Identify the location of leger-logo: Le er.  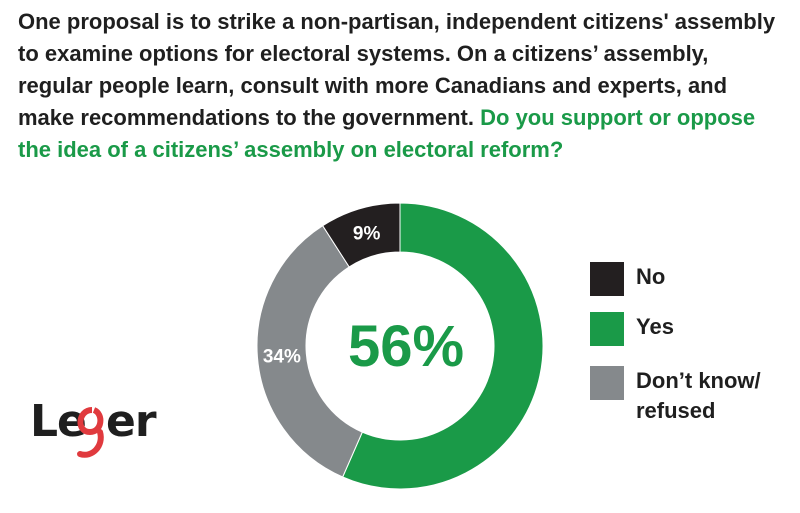
(100, 432).